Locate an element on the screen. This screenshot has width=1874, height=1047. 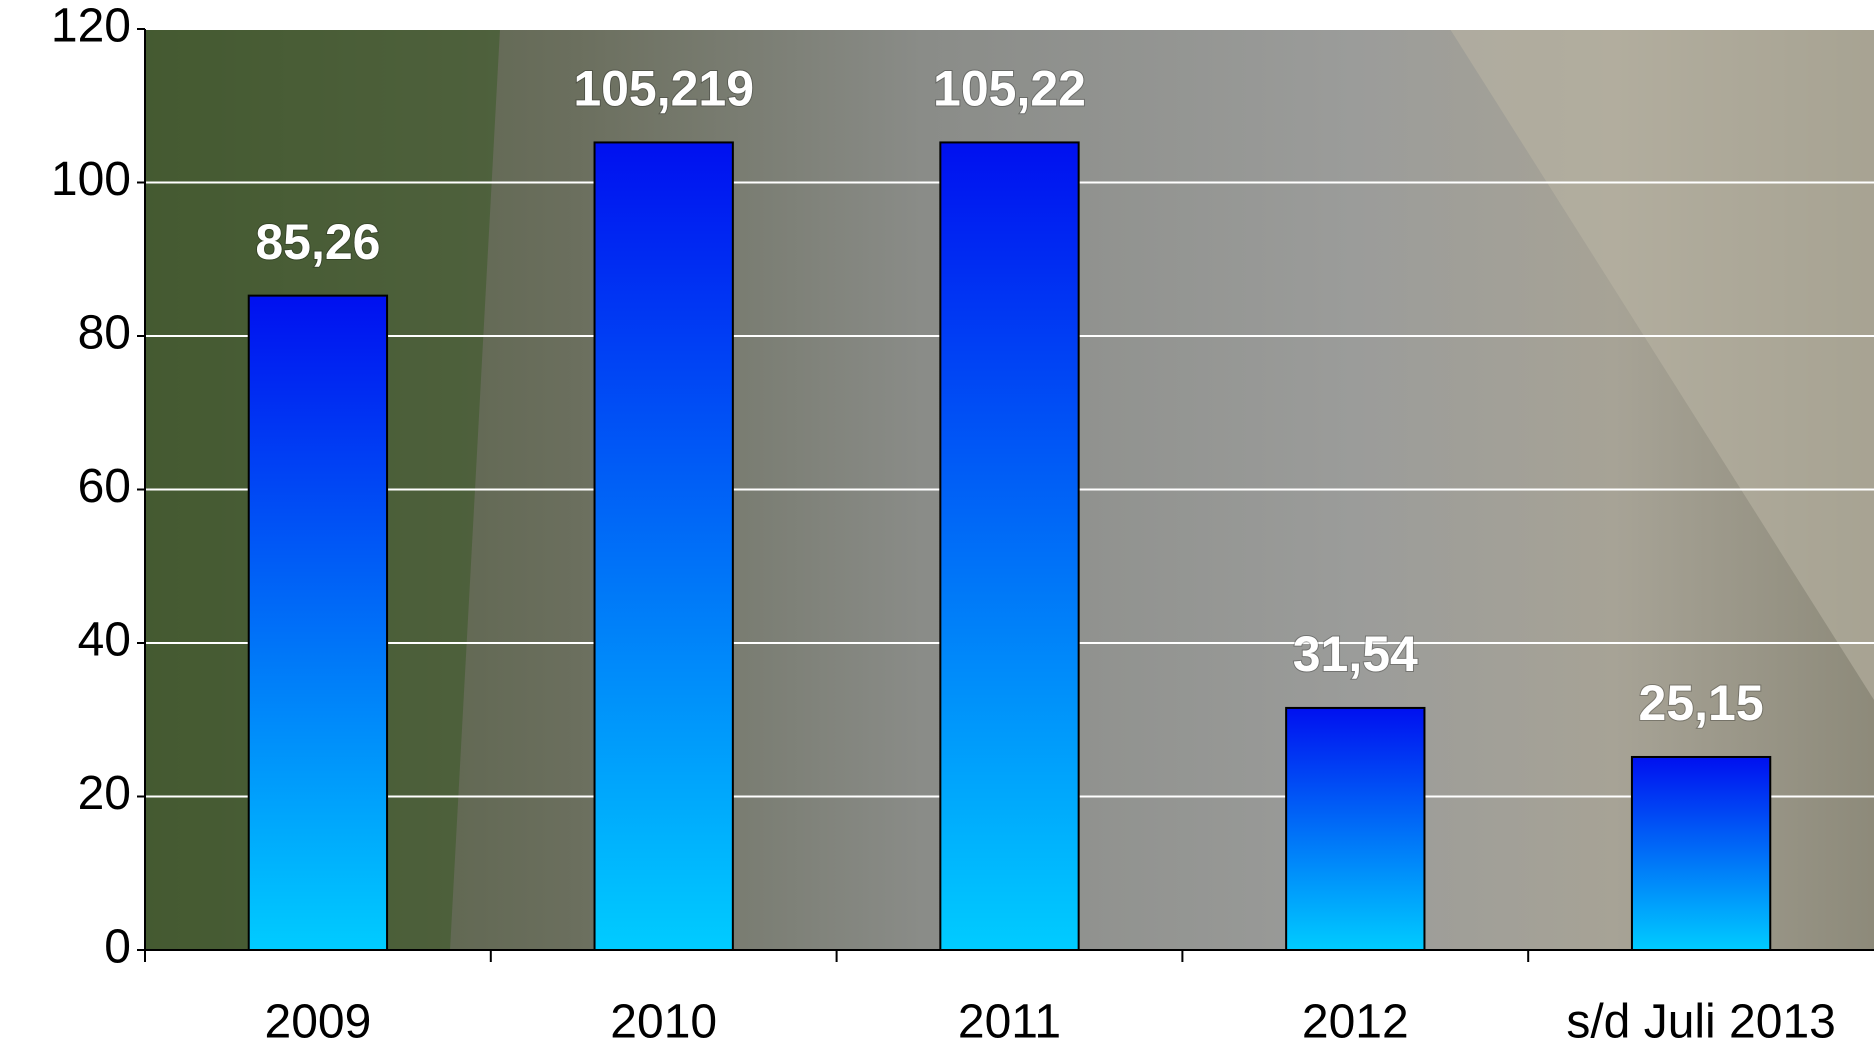
x-tick-label: s/d Juli 2013 is located at coordinates (1701, 1021).